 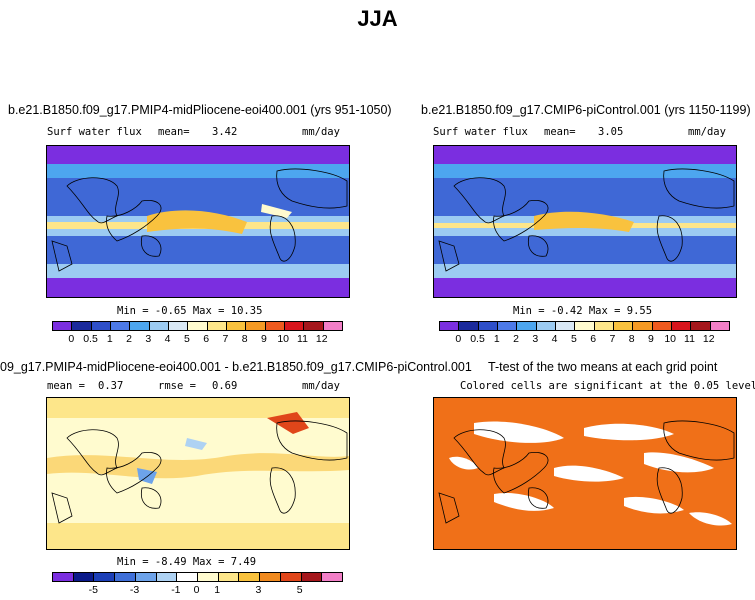 What do you see at coordinates (321, 132) in the screenshot?
I see `panel1-units: mm/day` at bounding box center [321, 132].